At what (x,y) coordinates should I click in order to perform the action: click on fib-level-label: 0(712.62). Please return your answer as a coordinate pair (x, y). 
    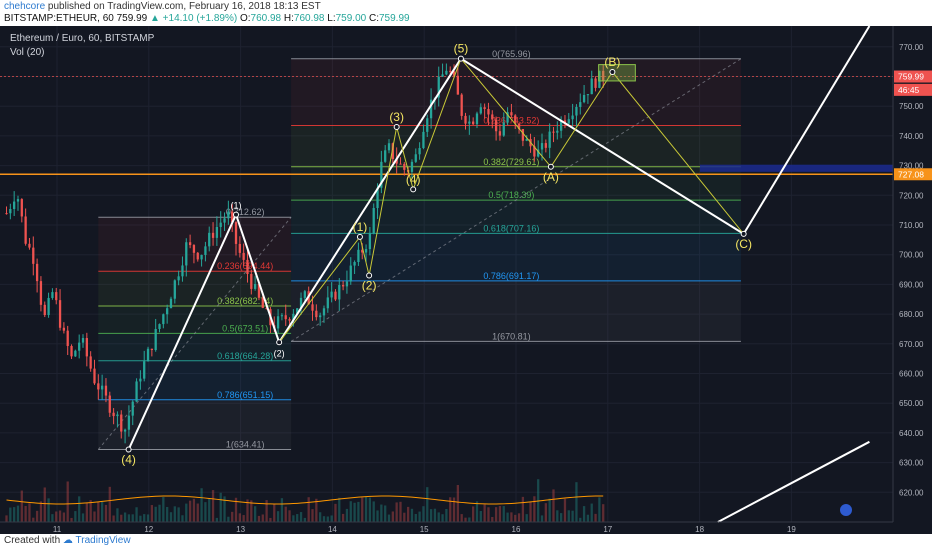
    Looking at the image, I should click on (245, 212).